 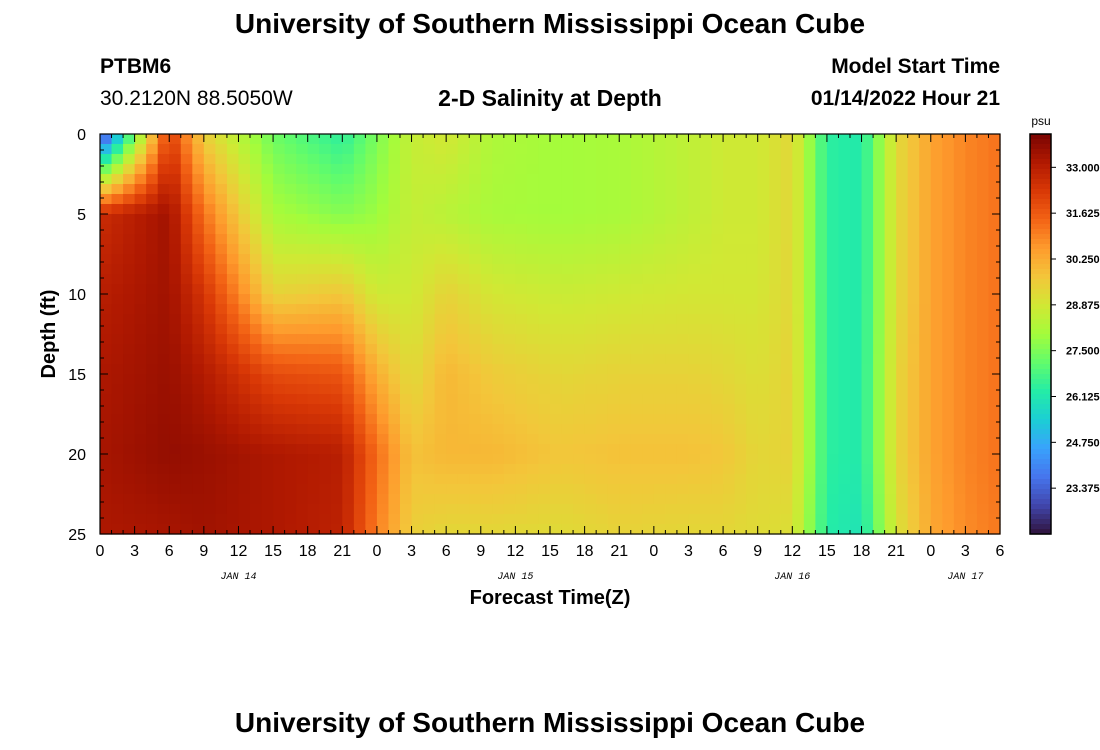 What do you see at coordinates (1040, 192) in the screenshot?
I see `colorbar-segment` at bounding box center [1040, 192].